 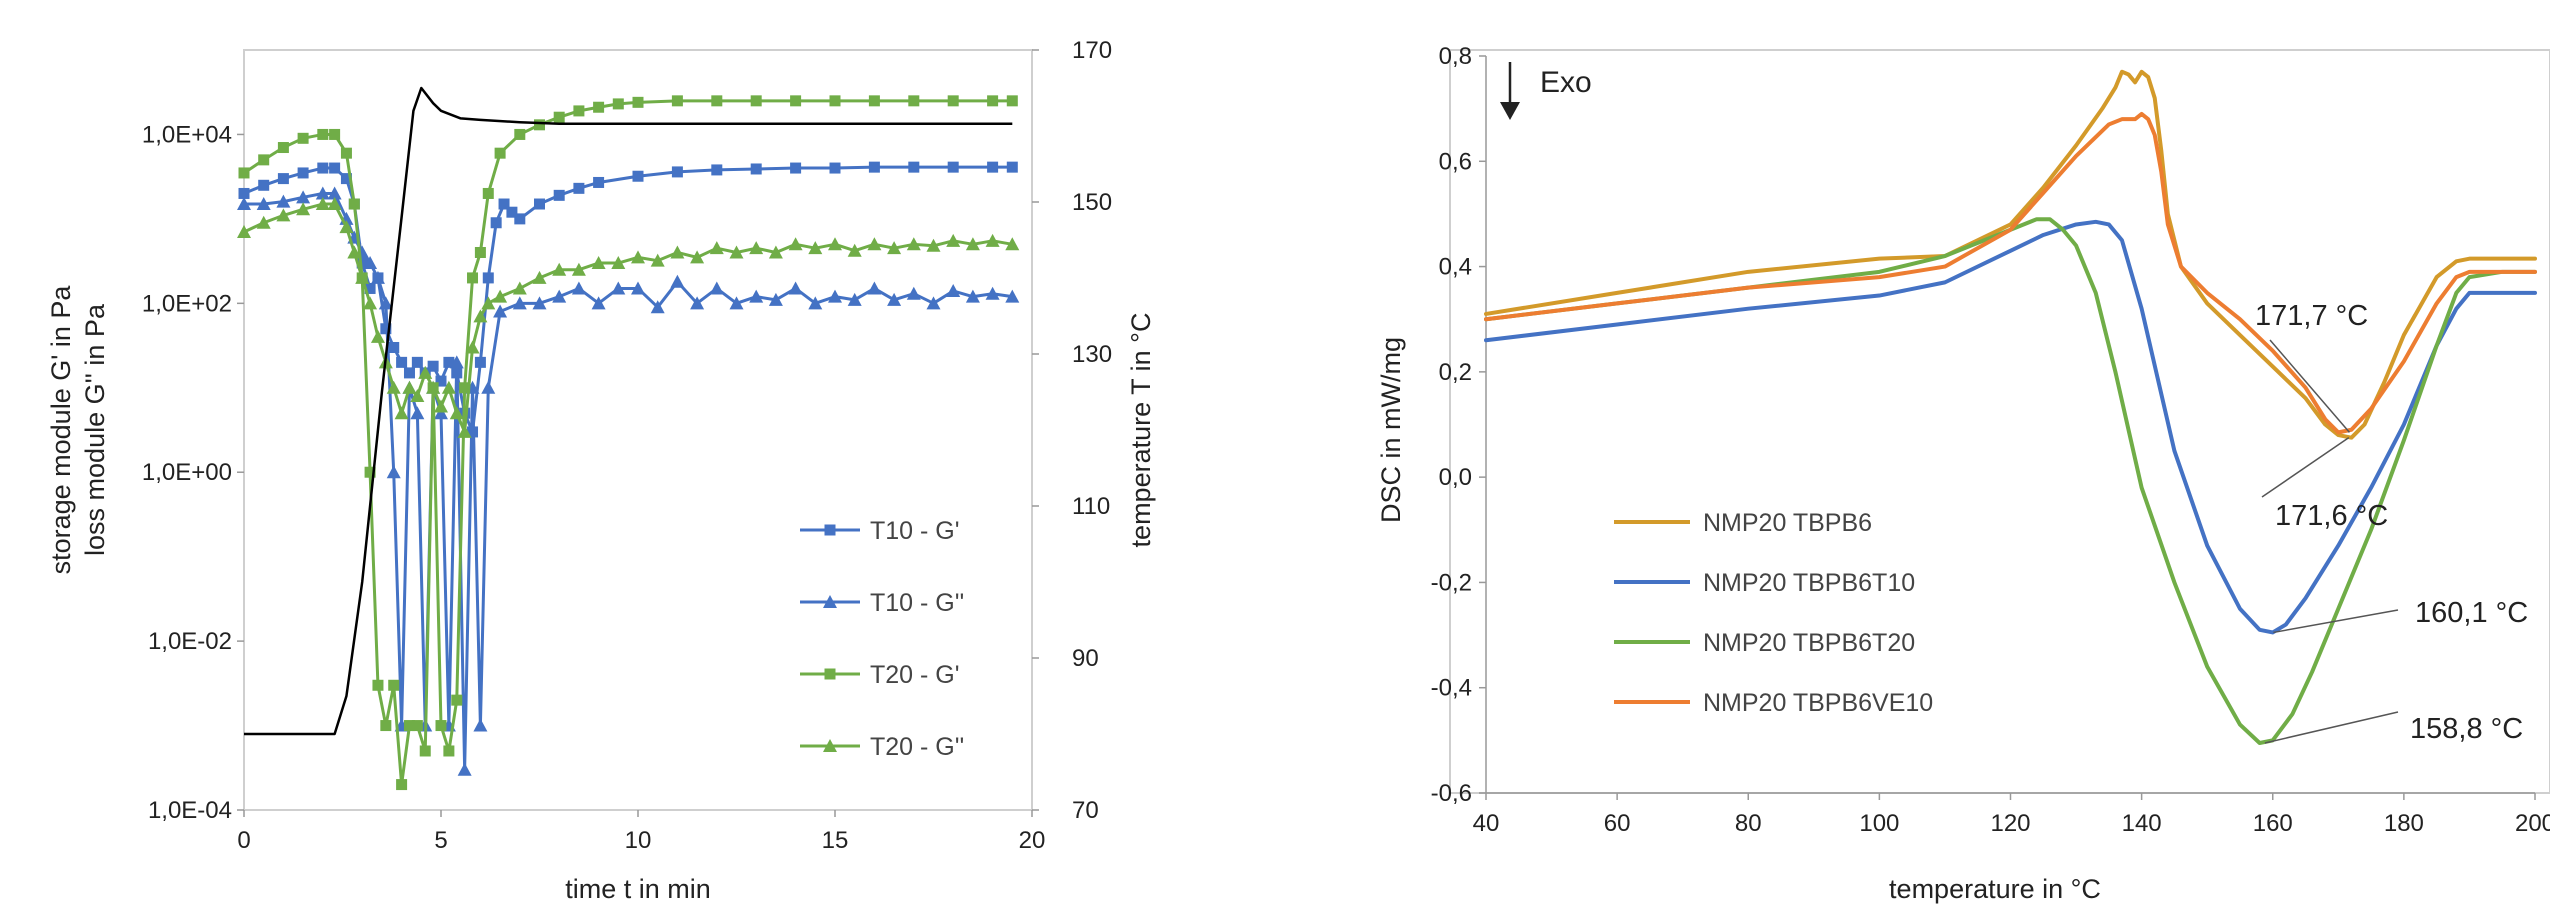 I want to click on y-tick-label: 1,0E-02, so click(x=190, y=641).